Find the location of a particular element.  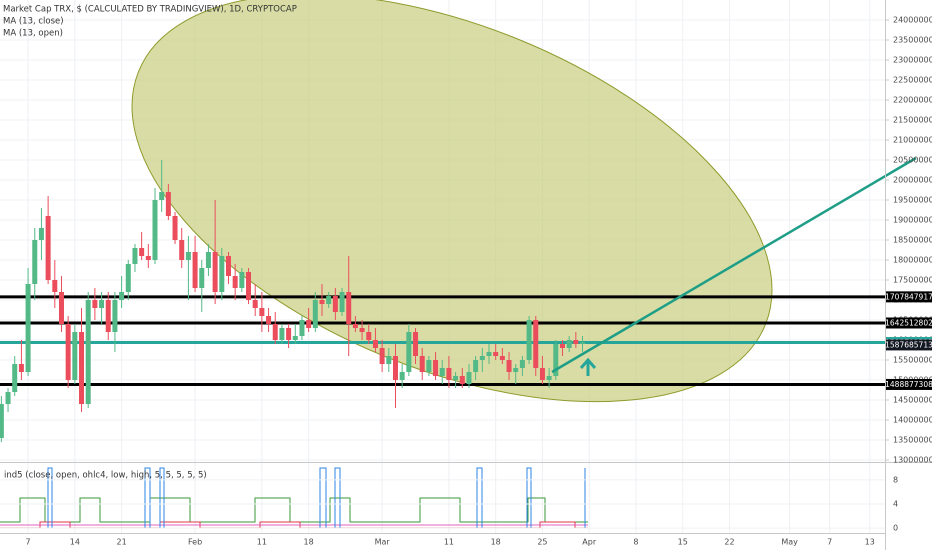

x-tick-label: 15 is located at coordinates (683, 542).